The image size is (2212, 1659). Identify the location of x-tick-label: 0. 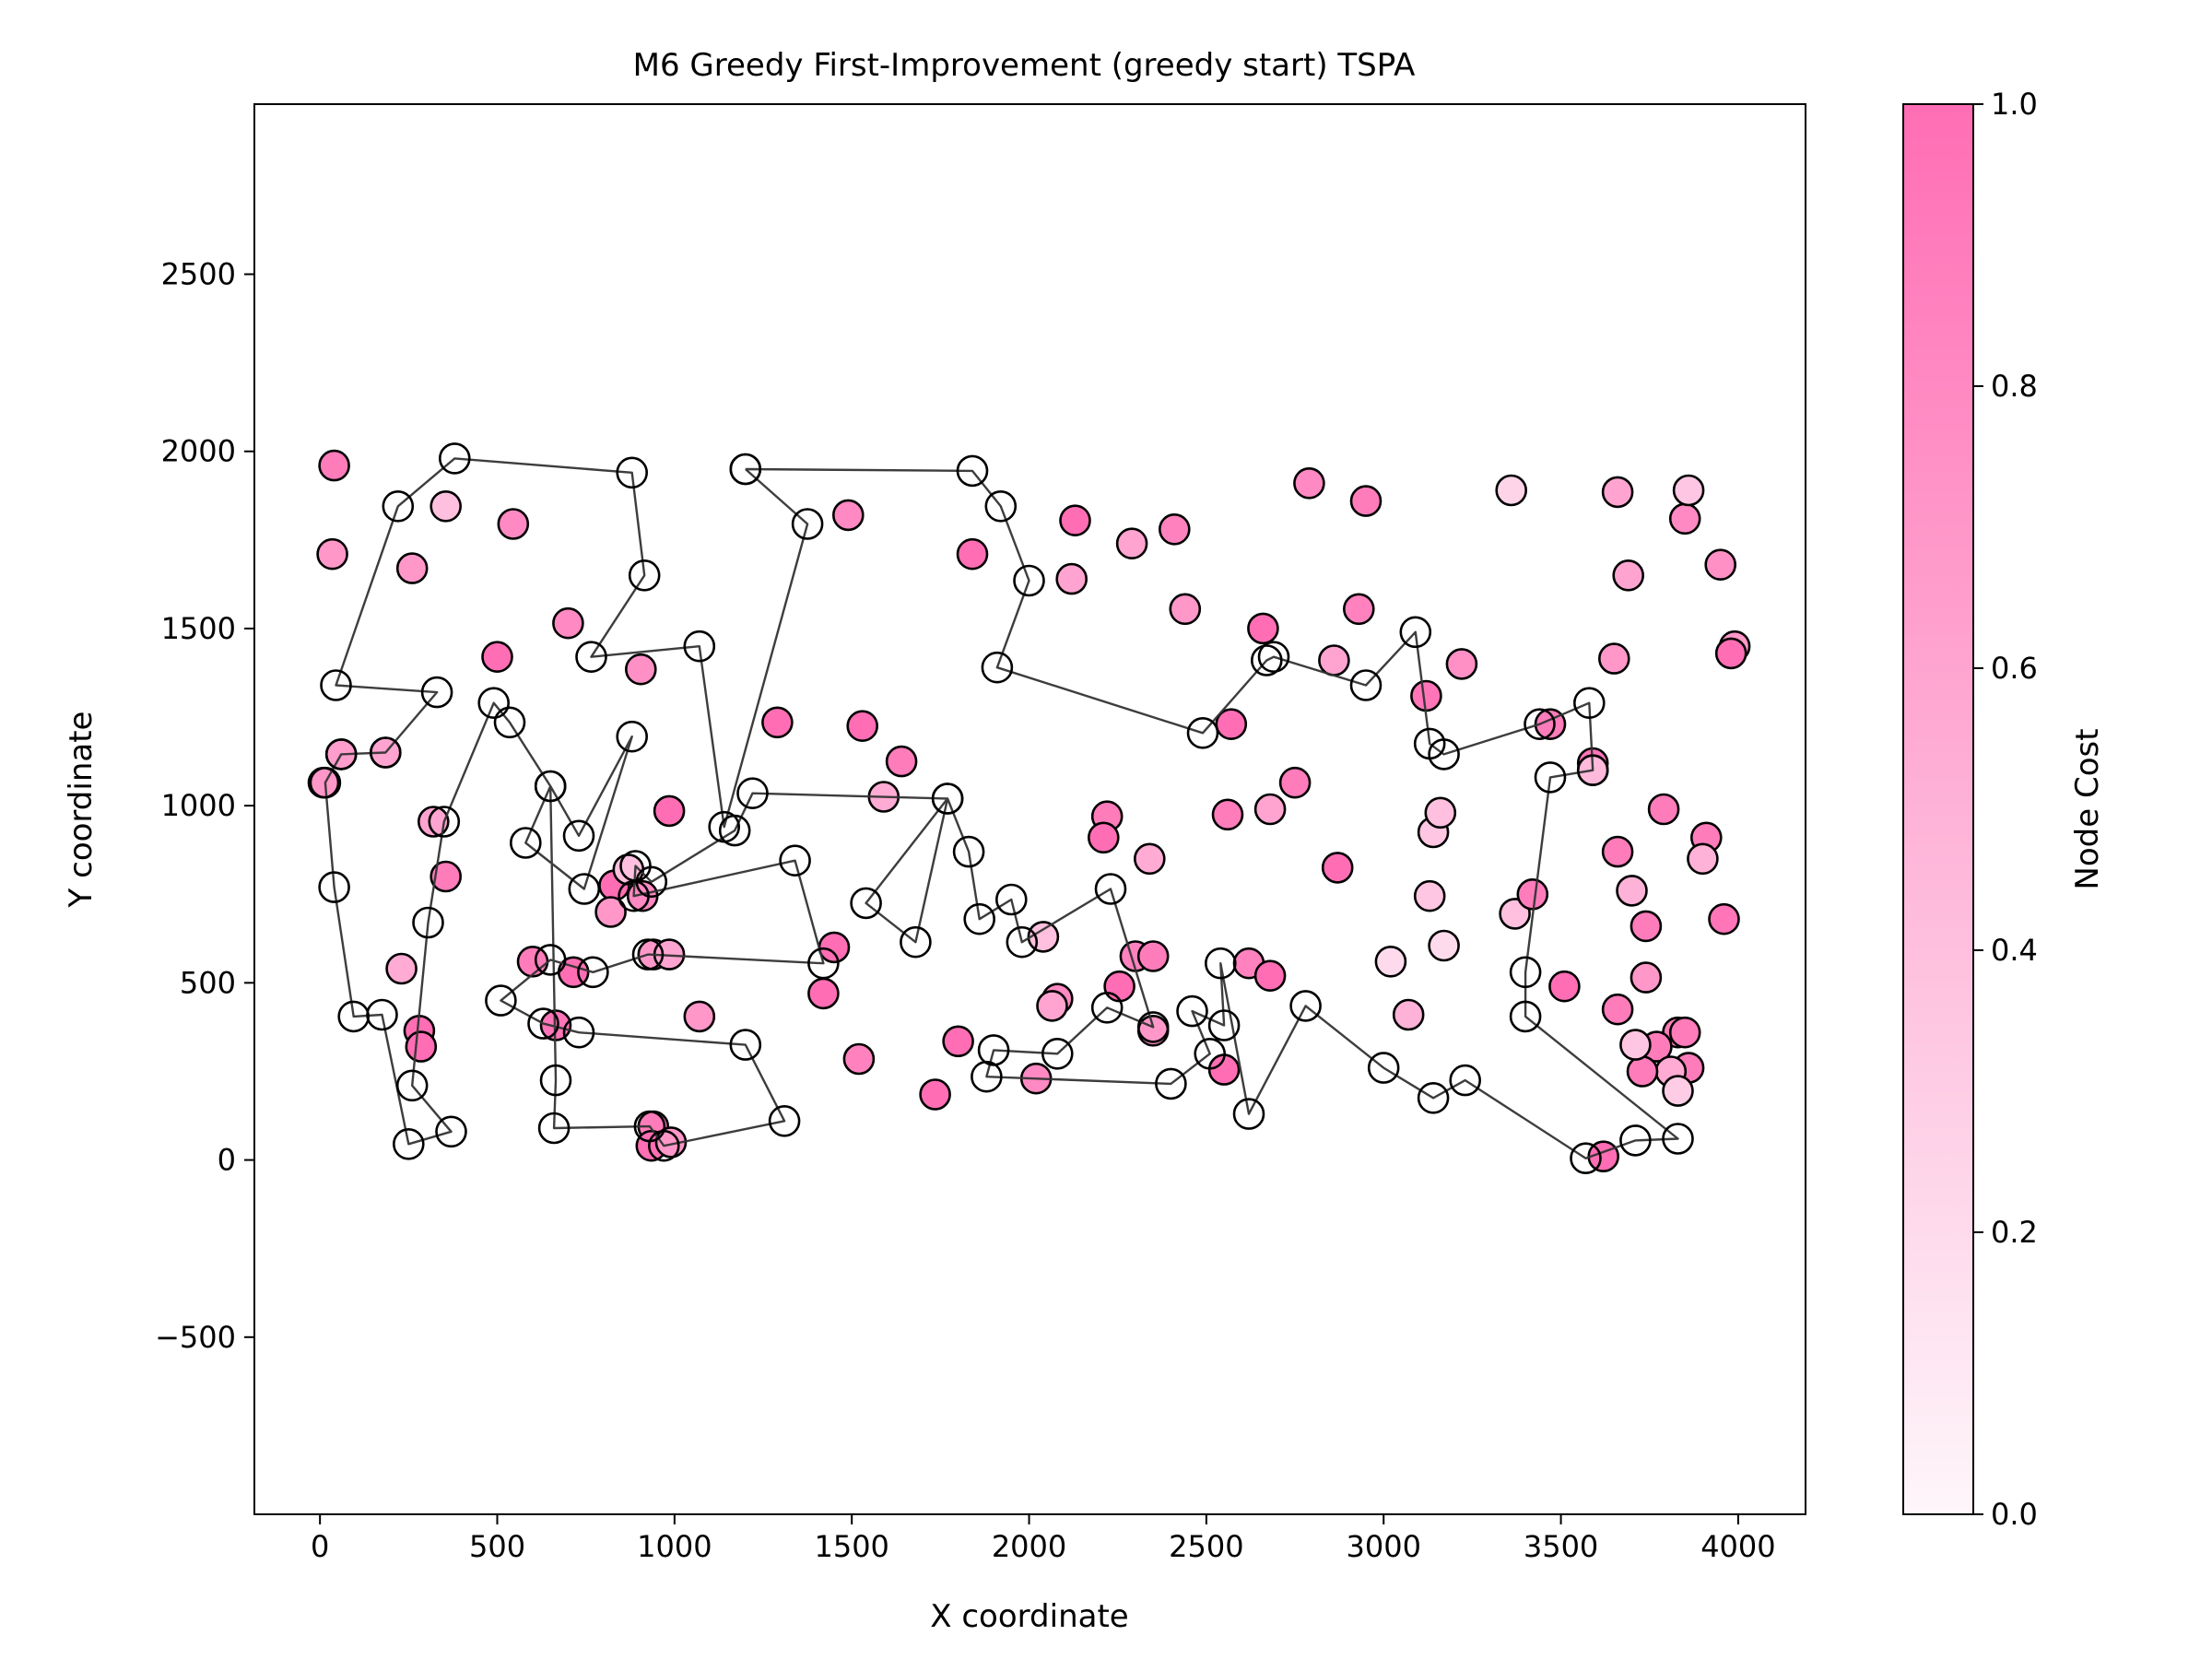
(320, 1546).